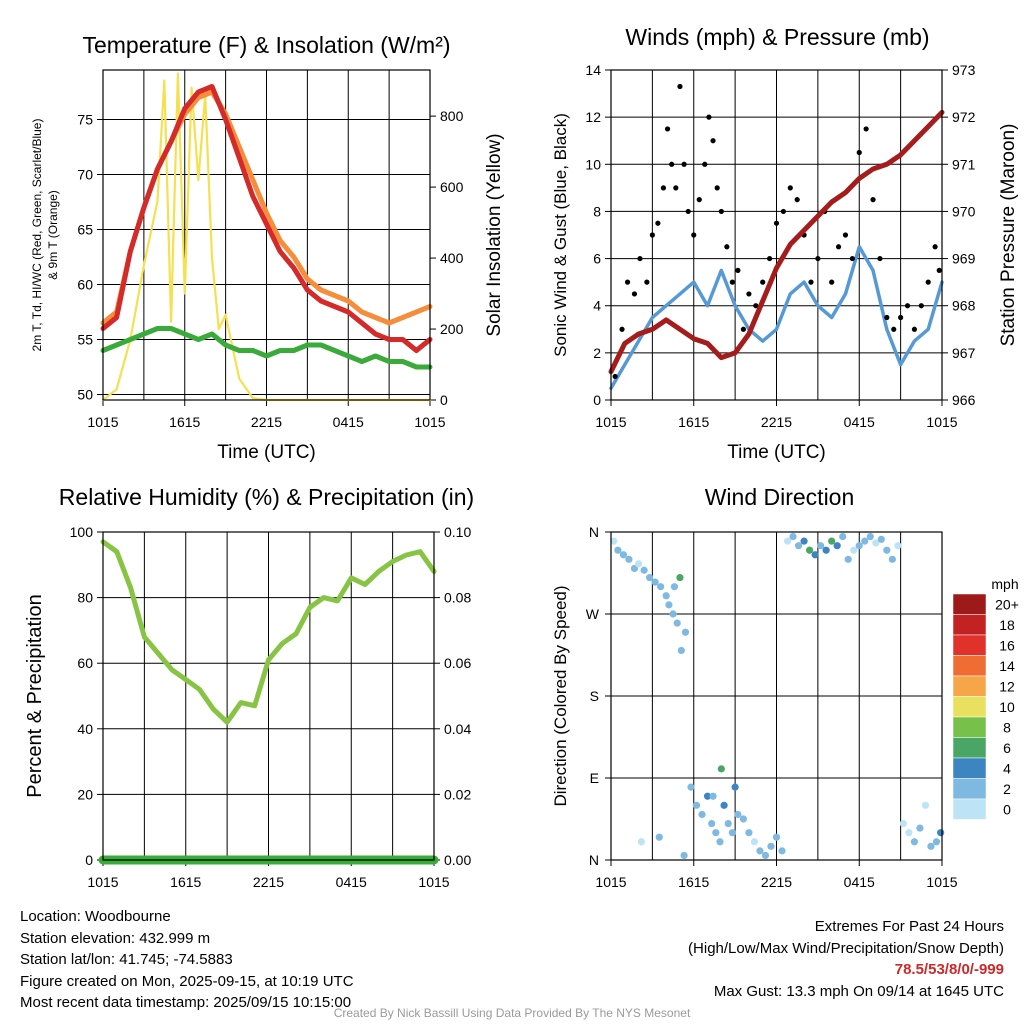 The height and width of the screenshot is (1024, 1024). I want to click on y-right-tick-label: 0.02, so click(457, 794).